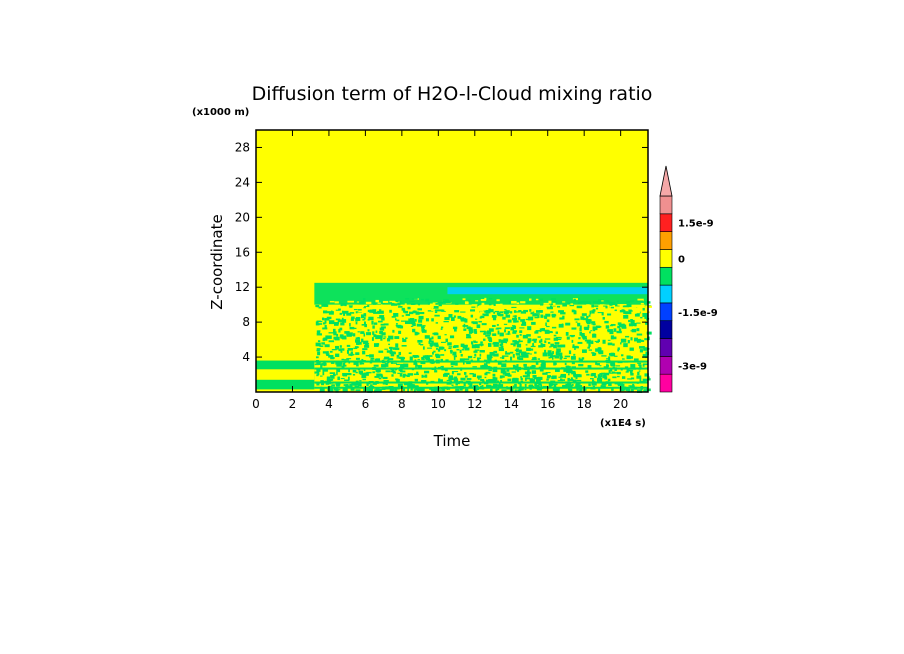 Image resolution: width=904 pixels, height=654 pixels. I want to click on x-tick-label: 20, so click(620, 404).